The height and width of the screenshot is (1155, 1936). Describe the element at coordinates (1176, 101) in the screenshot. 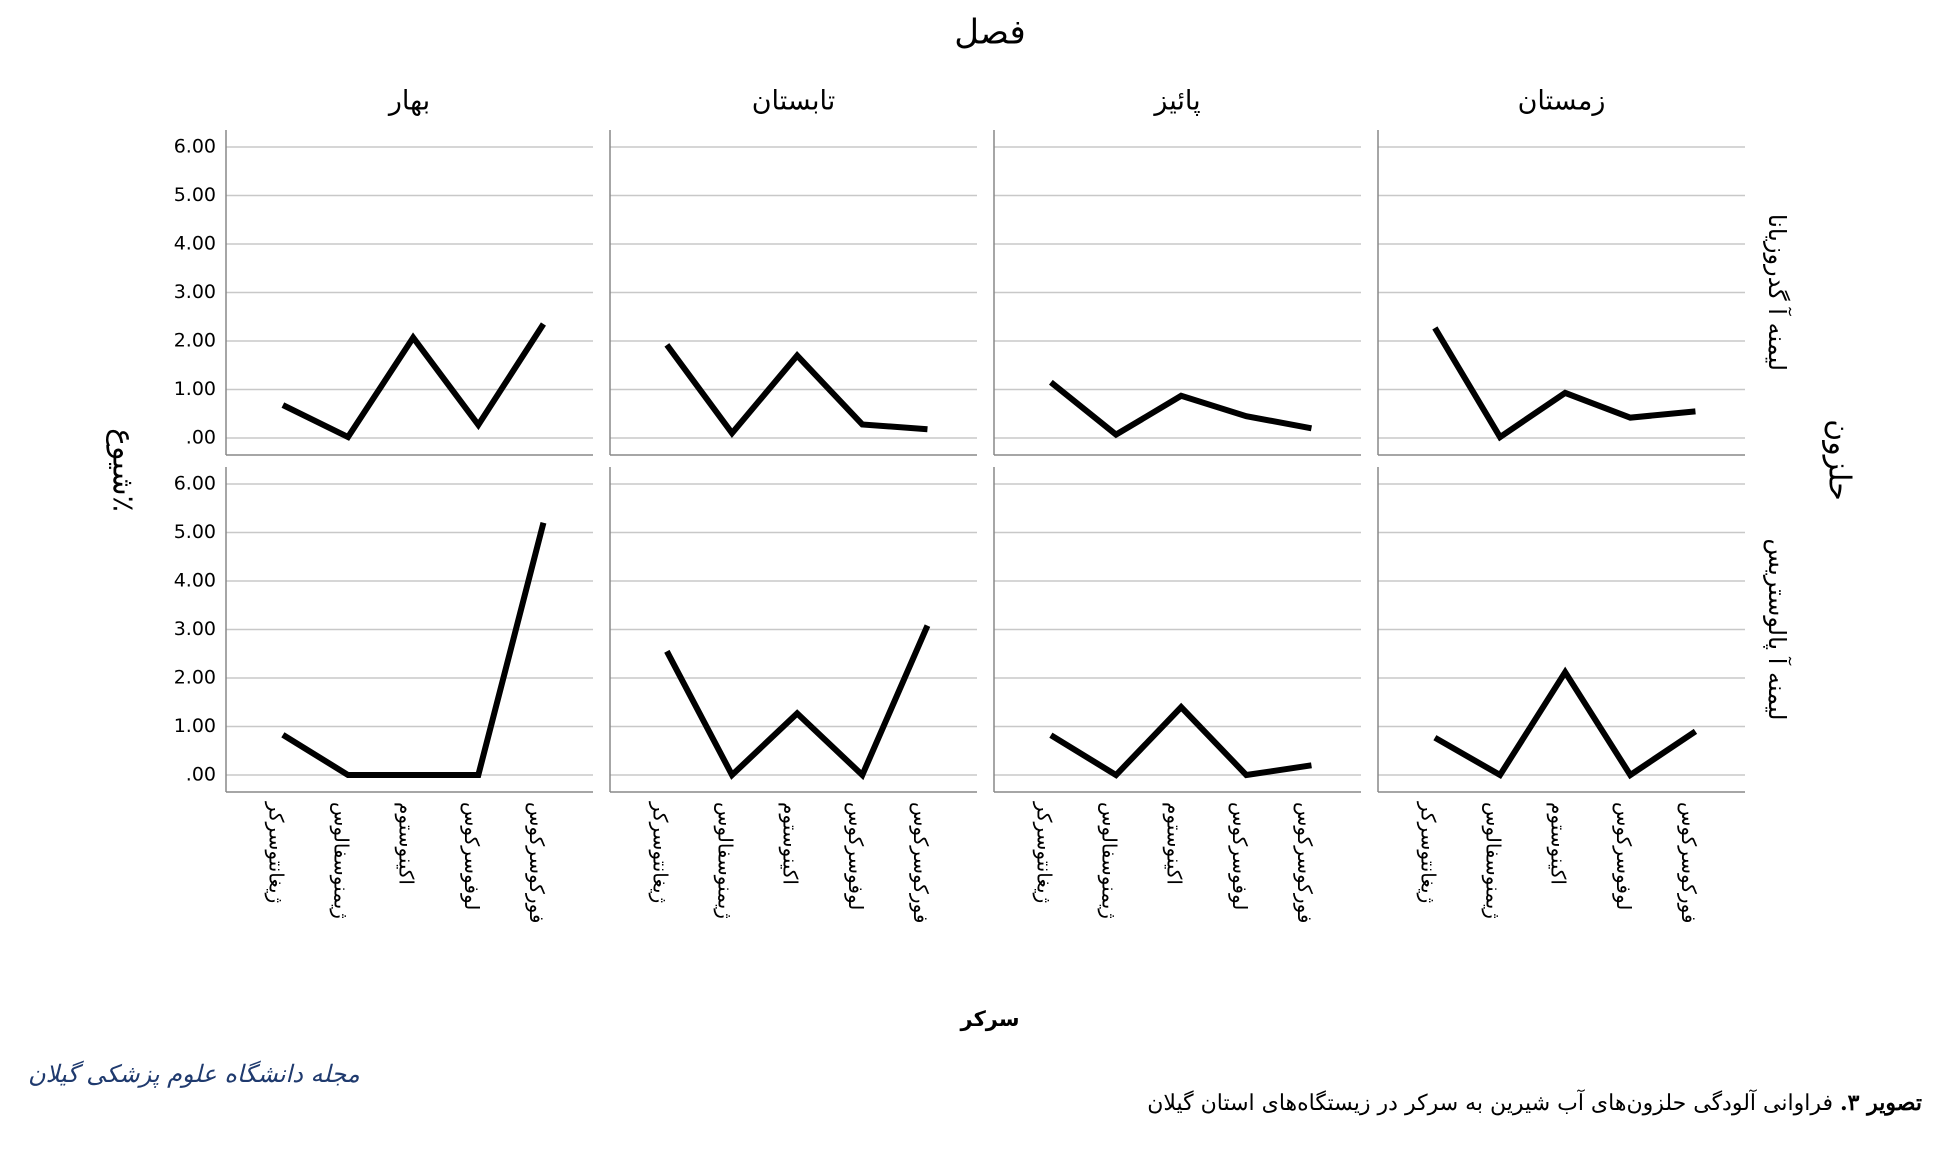

I see `column-label: پائیز` at that location.